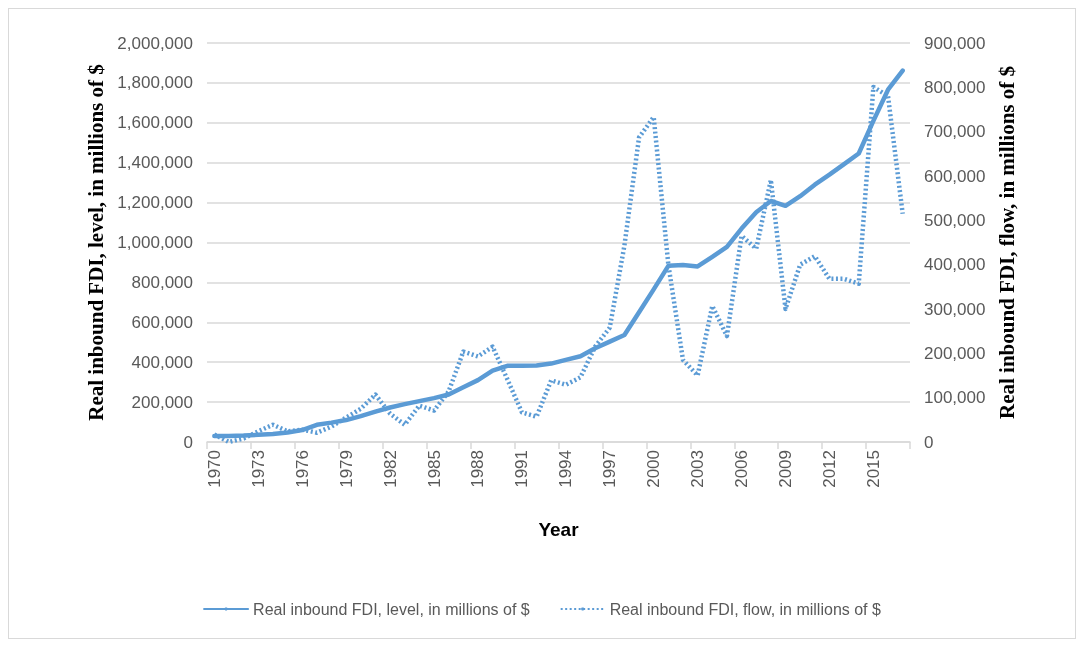 The image size is (1086, 649). I want to click on y-tick-label: 0, so click(188, 442).